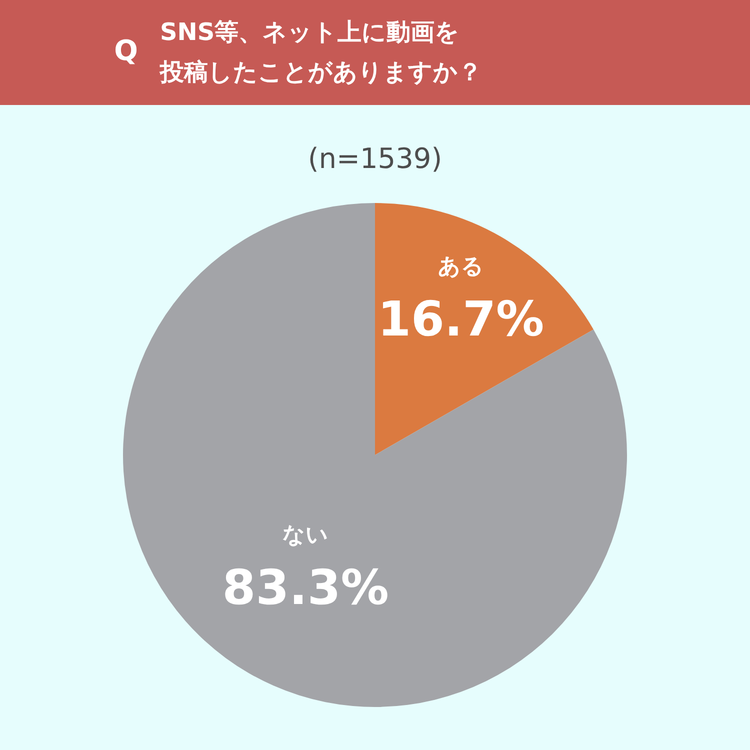  I want to click on slice-label: ある, so click(461, 267).